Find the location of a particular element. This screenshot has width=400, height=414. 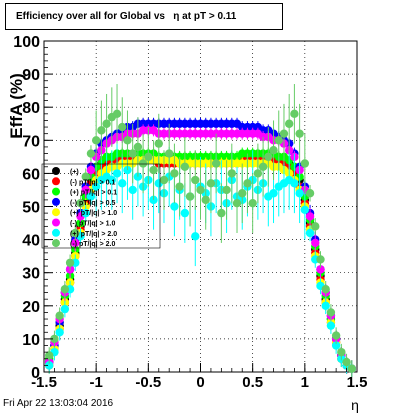

legend-entry-label: (+) is located at coordinates (74, 172).